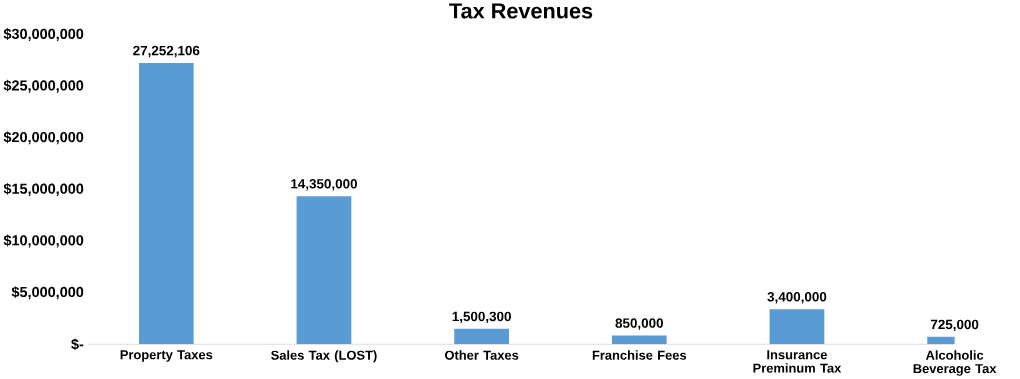  What do you see at coordinates (43, 189) in the screenshot?
I see `y-tick-label: $15,000,000` at bounding box center [43, 189].